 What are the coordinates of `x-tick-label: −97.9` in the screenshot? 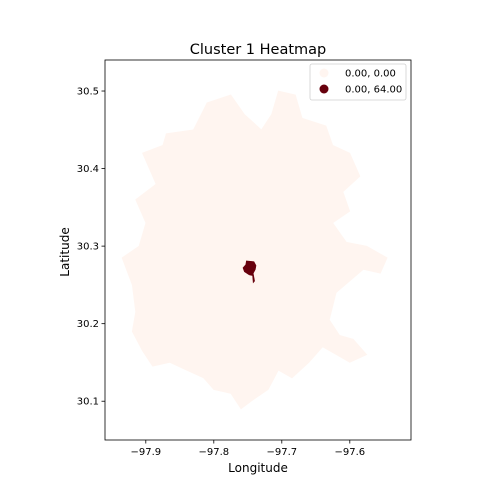 It's located at (145, 452).